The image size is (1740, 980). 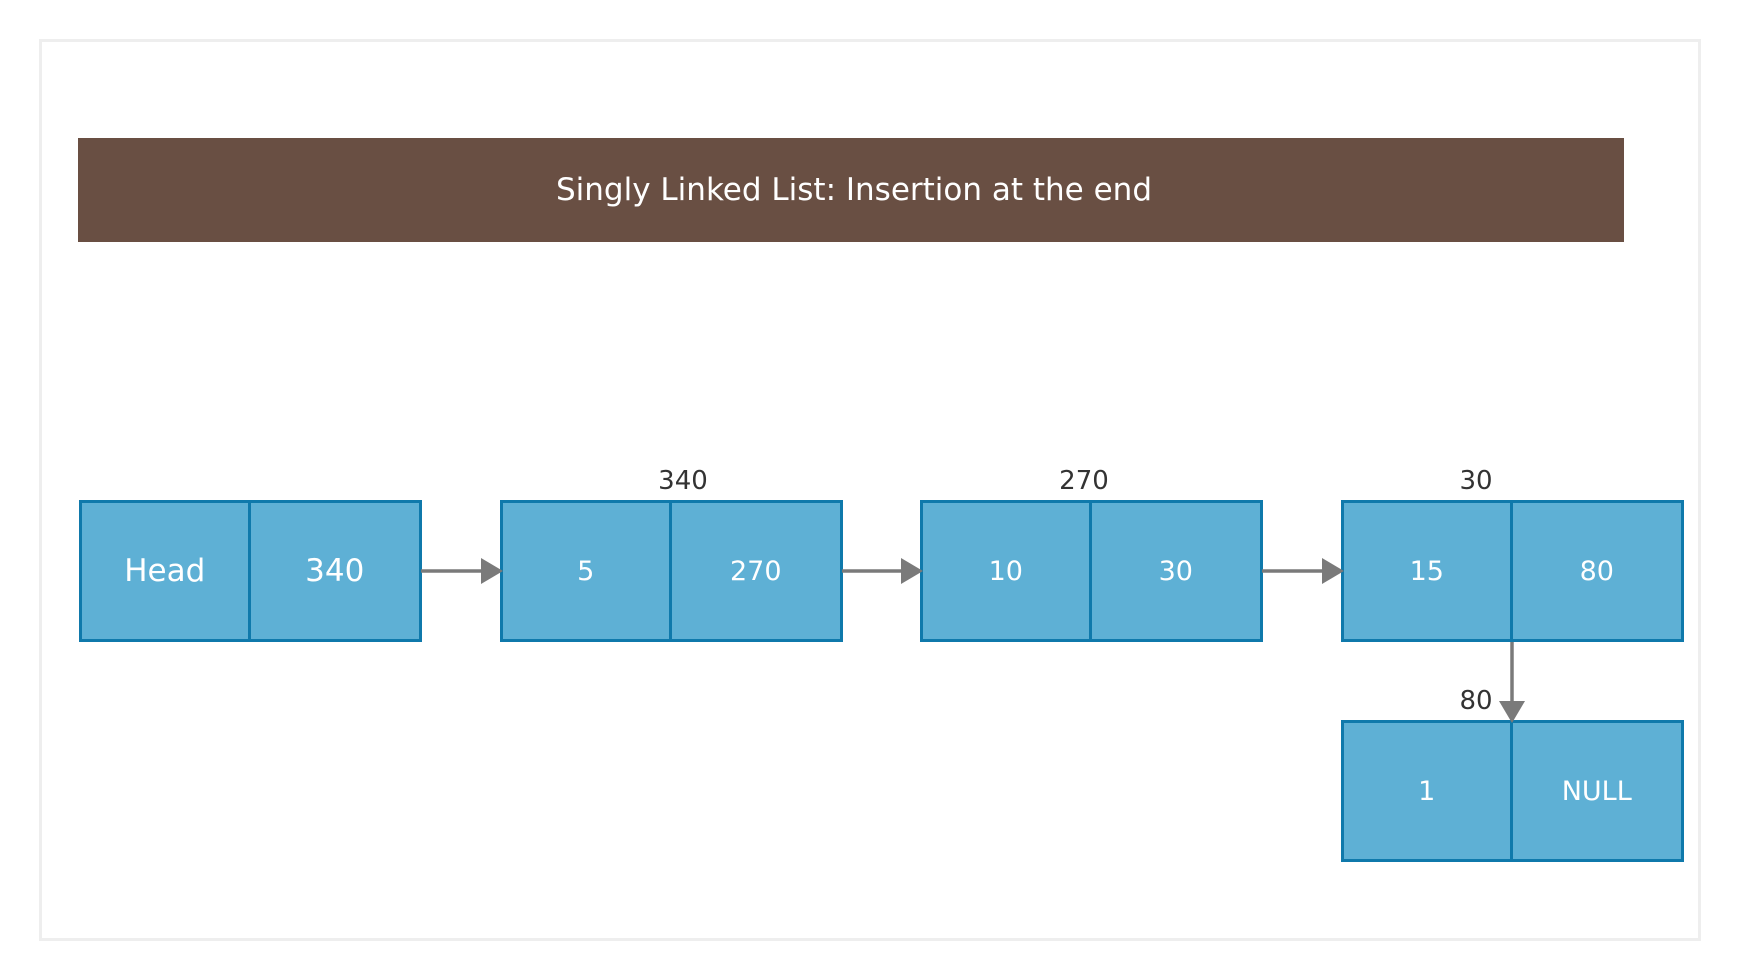 What do you see at coordinates (683, 481) in the screenshot?
I see `node-1-address: 340` at bounding box center [683, 481].